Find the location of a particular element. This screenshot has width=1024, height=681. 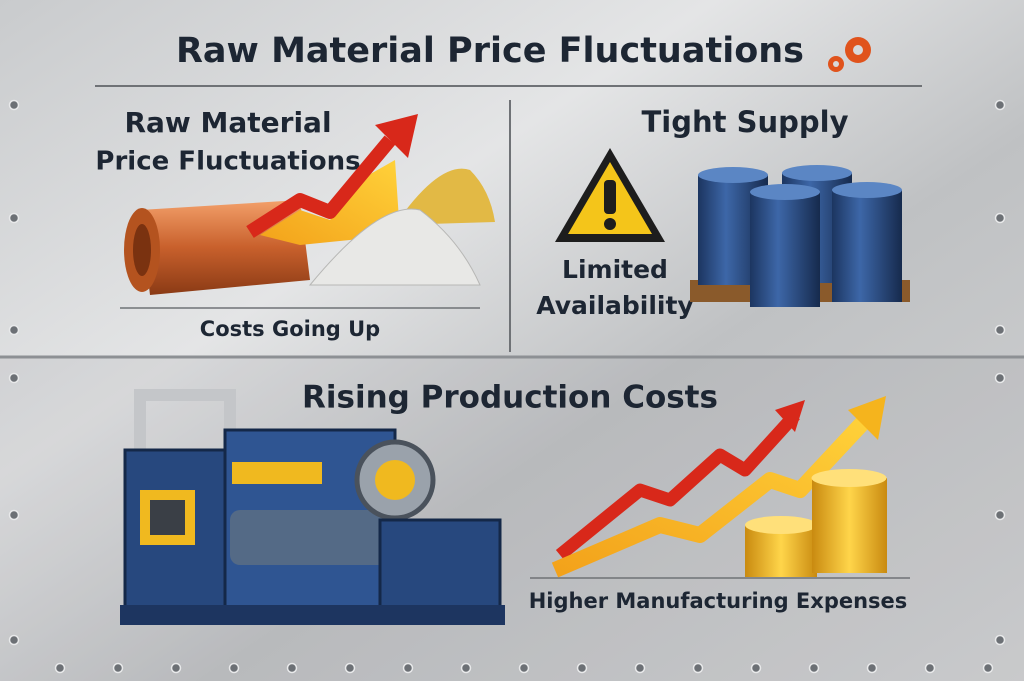

panel-caption: Costs Going Up is located at coordinates (290, 329).